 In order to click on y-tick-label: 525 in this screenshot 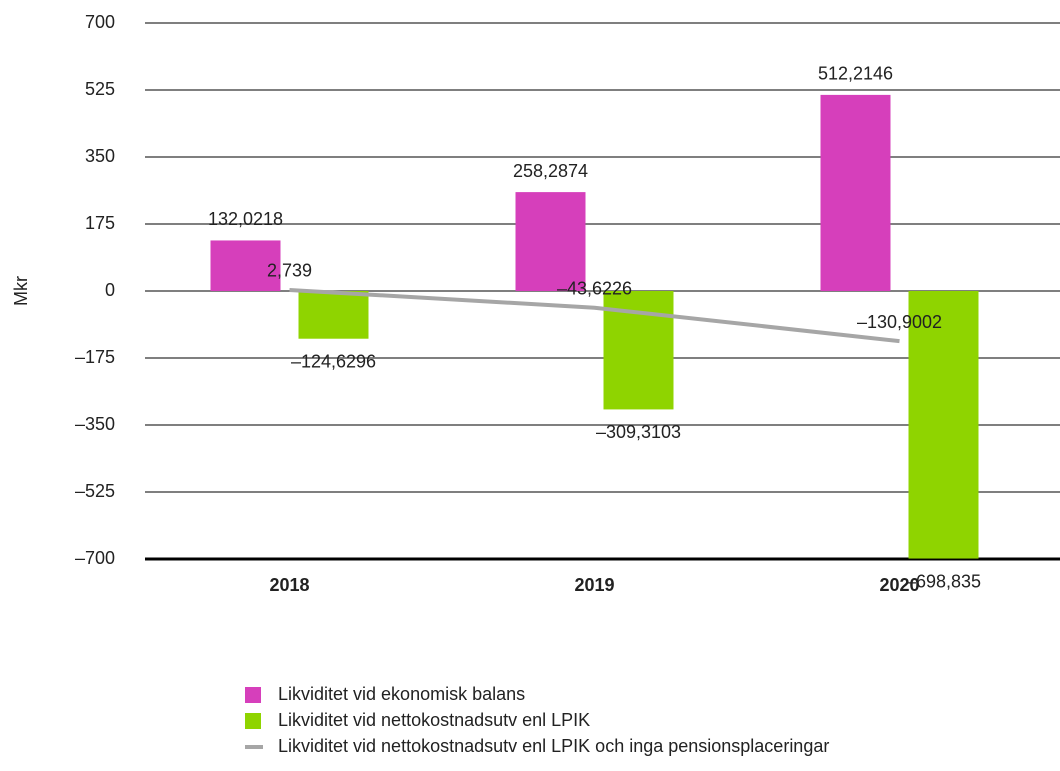, I will do `click(100, 89)`.